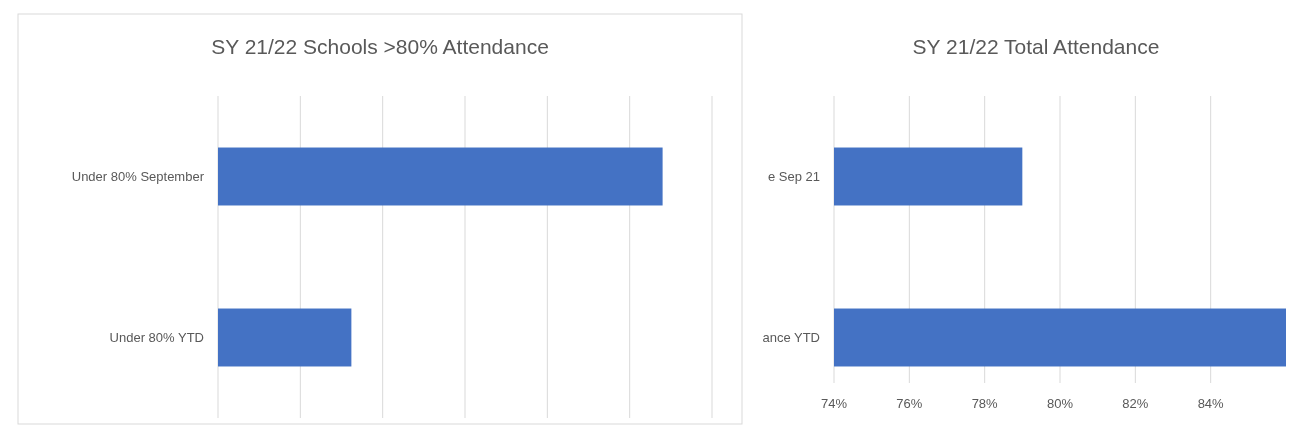 The height and width of the screenshot is (427, 1307). What do you see at coordinates (380, 46) in the screenshot?
I see `chart-title: SY 21/22 Schools >80% Attendance` at bounding box center [380, 46].